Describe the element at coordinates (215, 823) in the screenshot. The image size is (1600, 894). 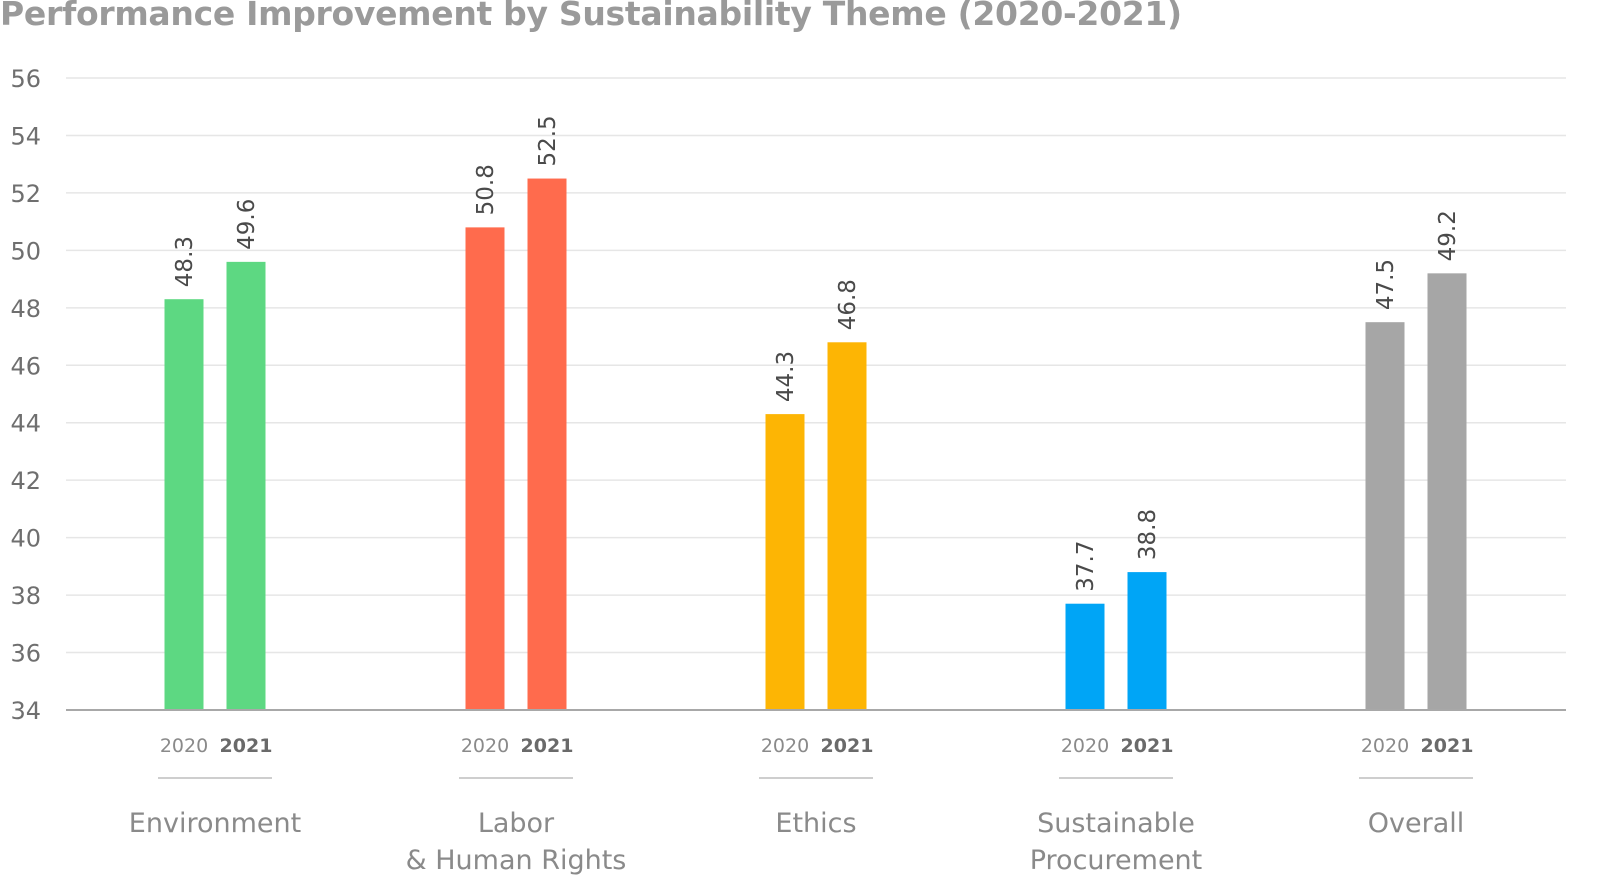
I see `category-label: Environment` at that location.